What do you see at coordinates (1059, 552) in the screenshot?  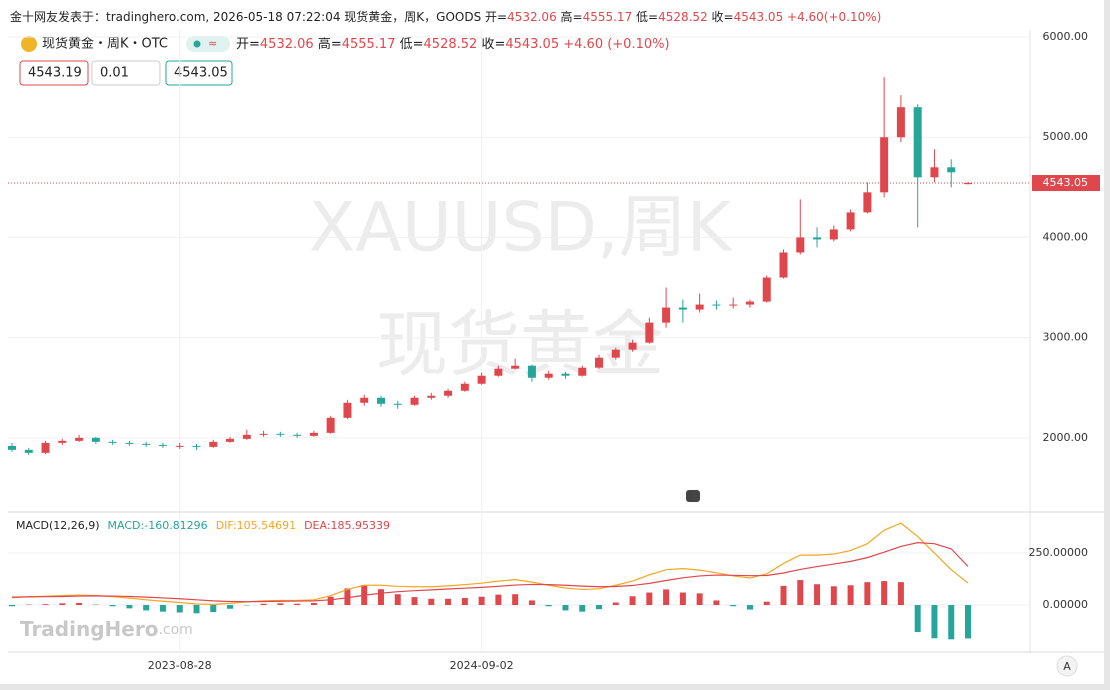 I see `y-tick-label: 250.00000` at bounding box center [1059, 552].